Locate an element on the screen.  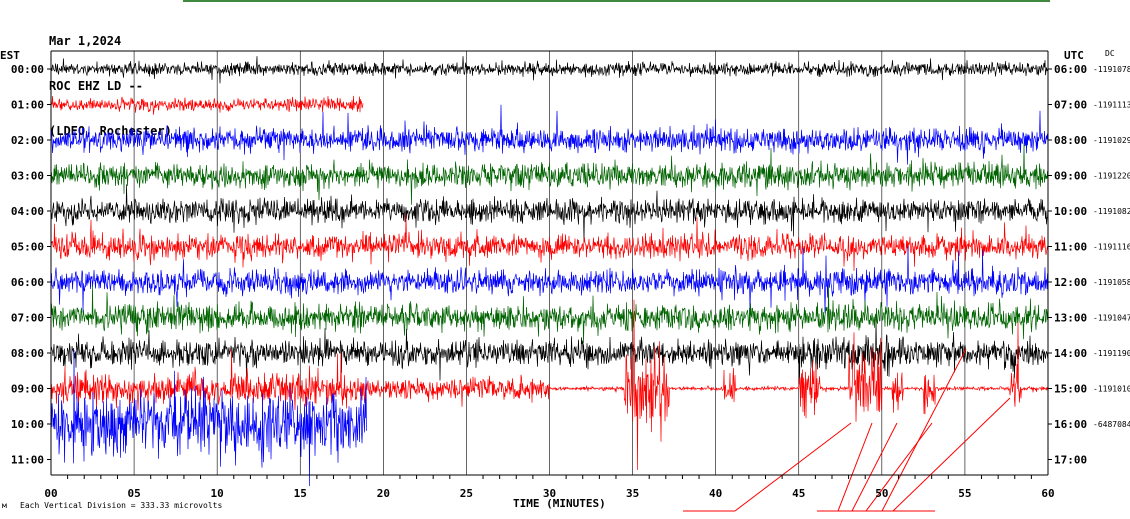
x-tick-label: 25 is located at coordinates (466, 493).